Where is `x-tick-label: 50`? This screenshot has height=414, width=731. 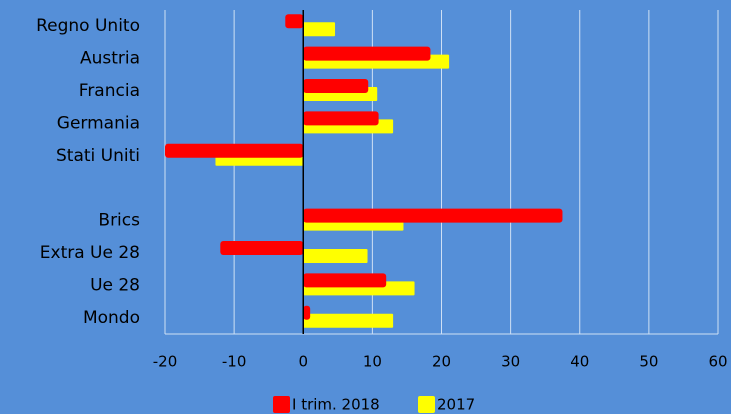 x-tick-label: 50 is located at coordinates (648, 362).